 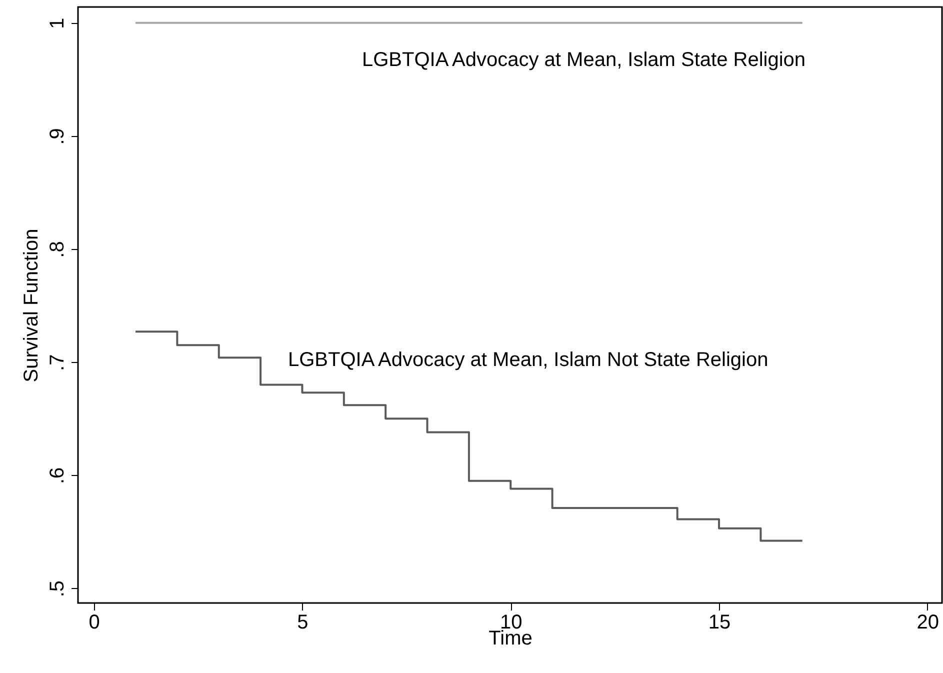 I want to click on x-tick-label: 15, so click(x=719, y=623).